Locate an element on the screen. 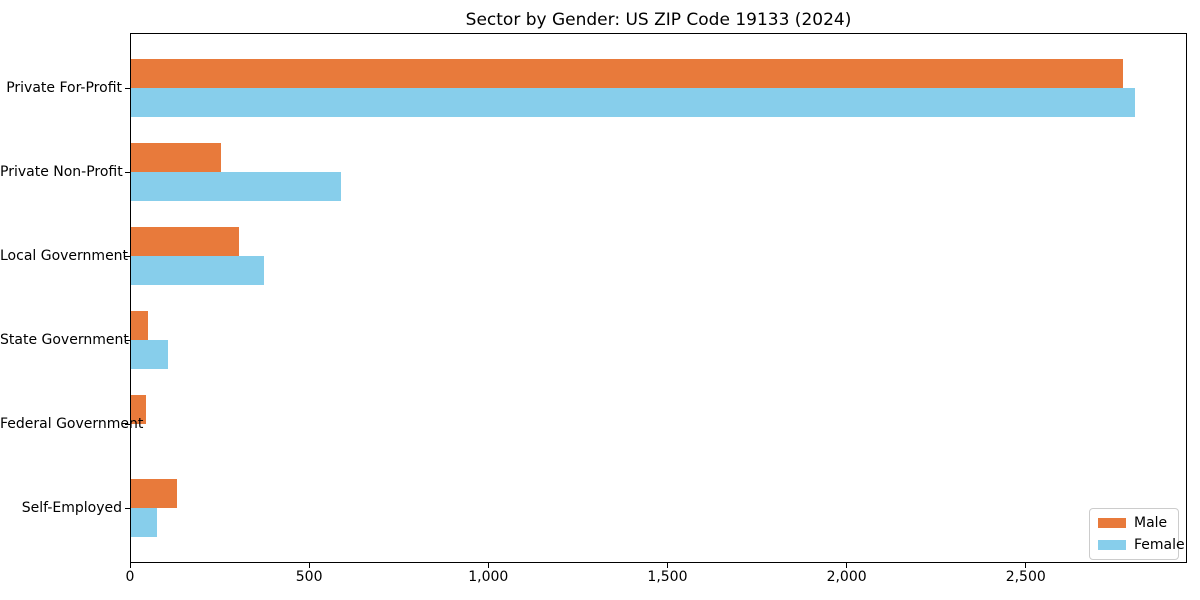 The image size is (1200, 600). legend-label-male: Male is located at coordinates (1151, 523).